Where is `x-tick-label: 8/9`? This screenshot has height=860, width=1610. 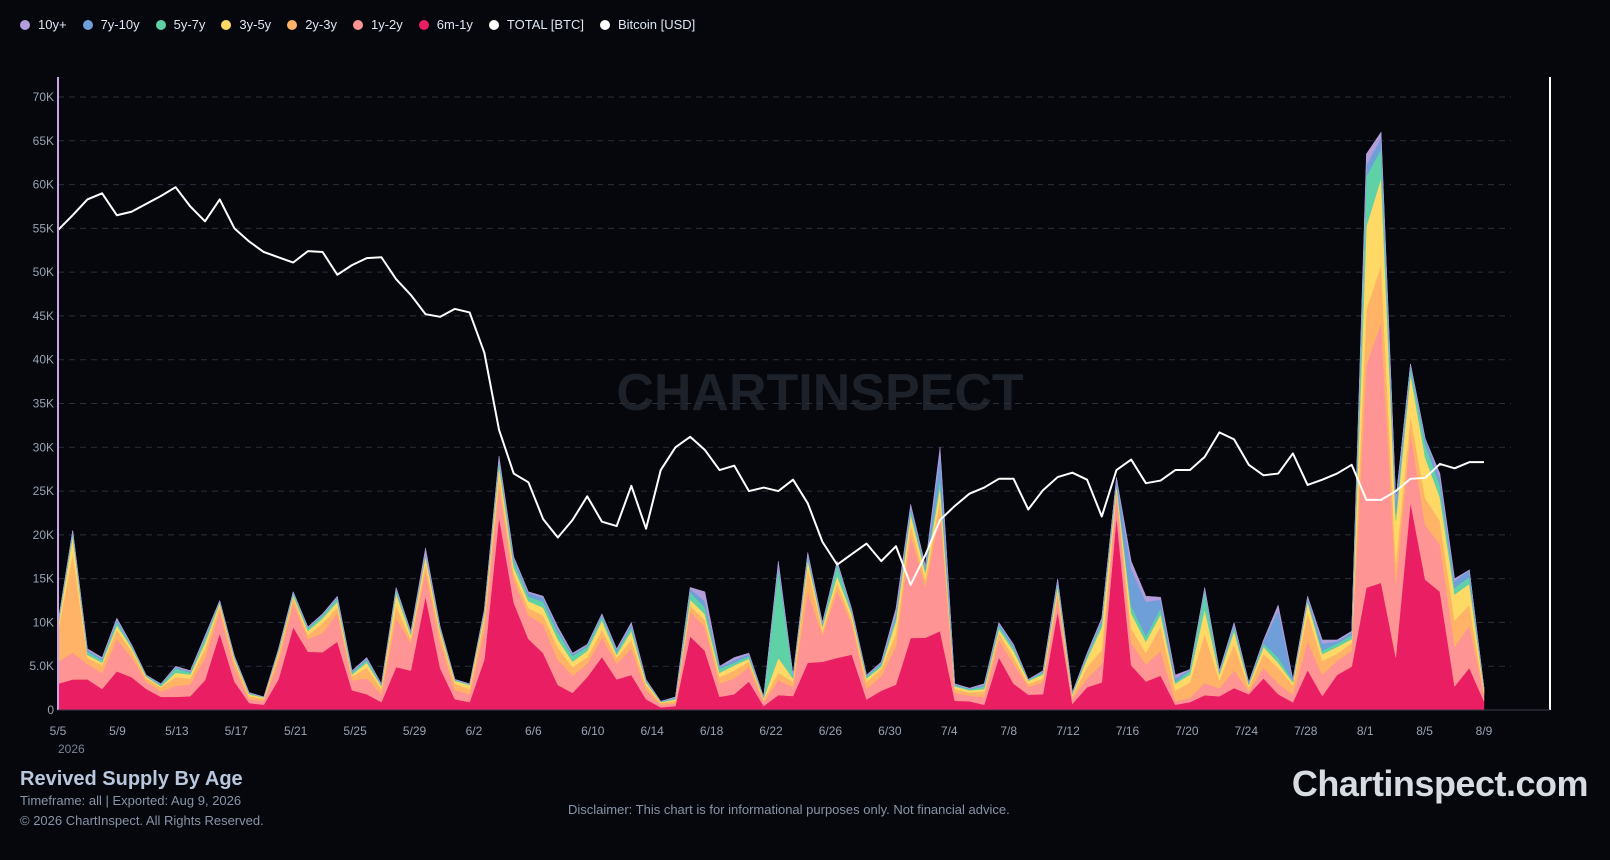
x-tick-label: 8/9 is located at coordinates (1484, 731).